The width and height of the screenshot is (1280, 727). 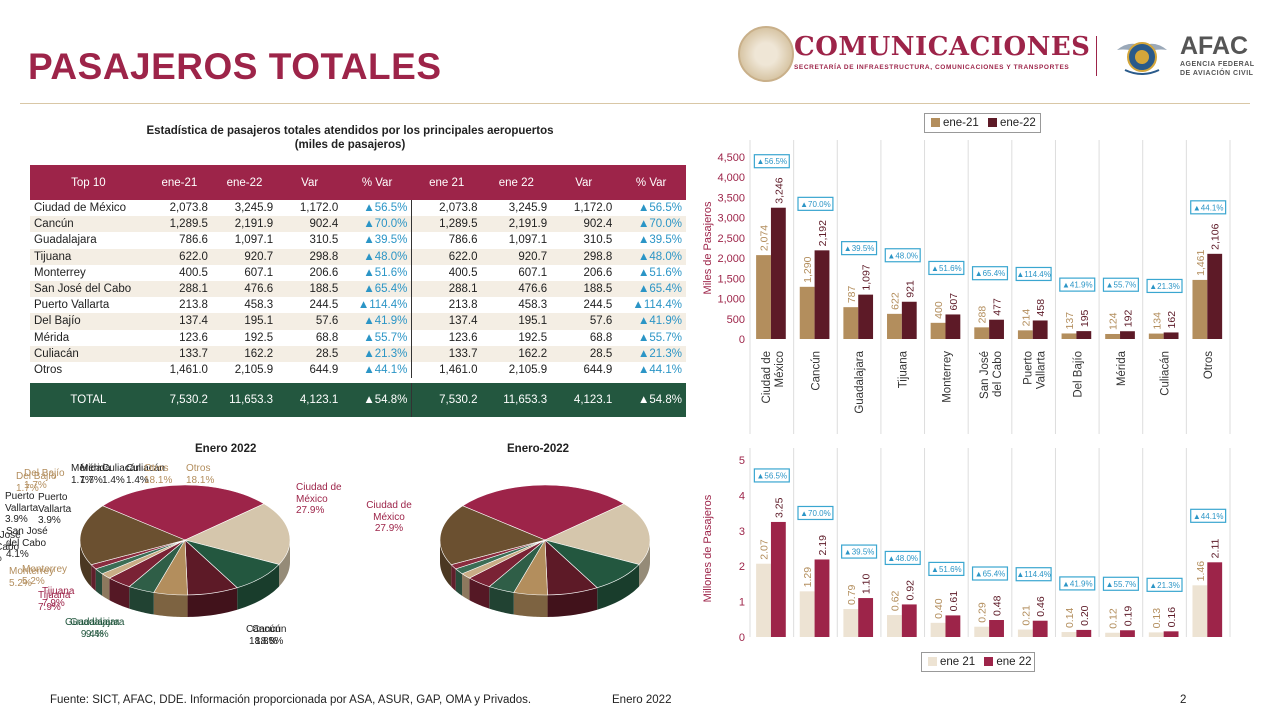 I want to click on pie-label: Otros 18.1%, so click(x=158, y=474).